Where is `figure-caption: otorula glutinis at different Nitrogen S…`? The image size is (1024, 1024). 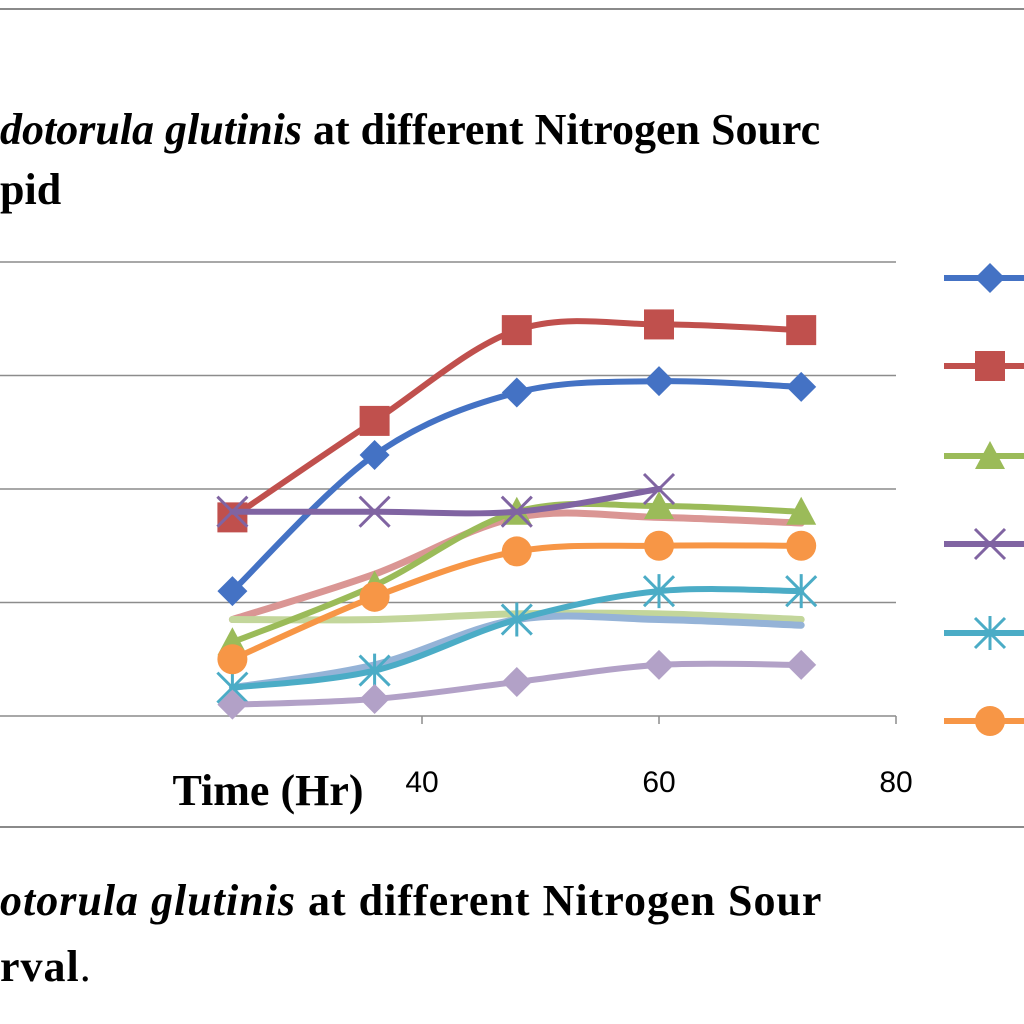 figure-caption: otorula glutinis at different Nitrogen S… is located at coordinates (512, 934).